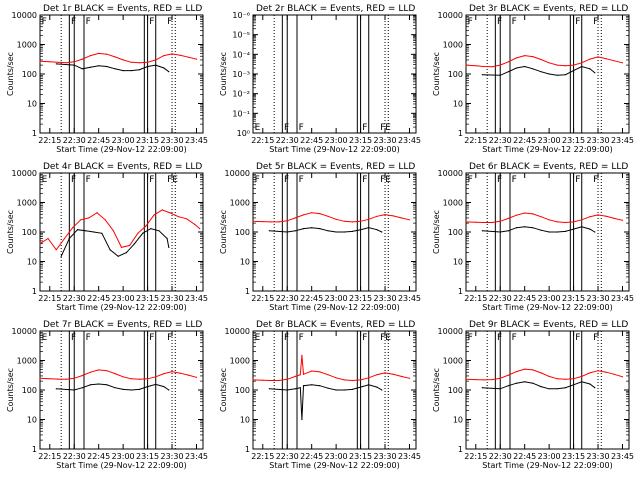 The width and height of the screenshot is (640, 480). Describe the element at coordinates (243, 133) in the screenshot. I see `y-tick-label: 10⁰` at that location.